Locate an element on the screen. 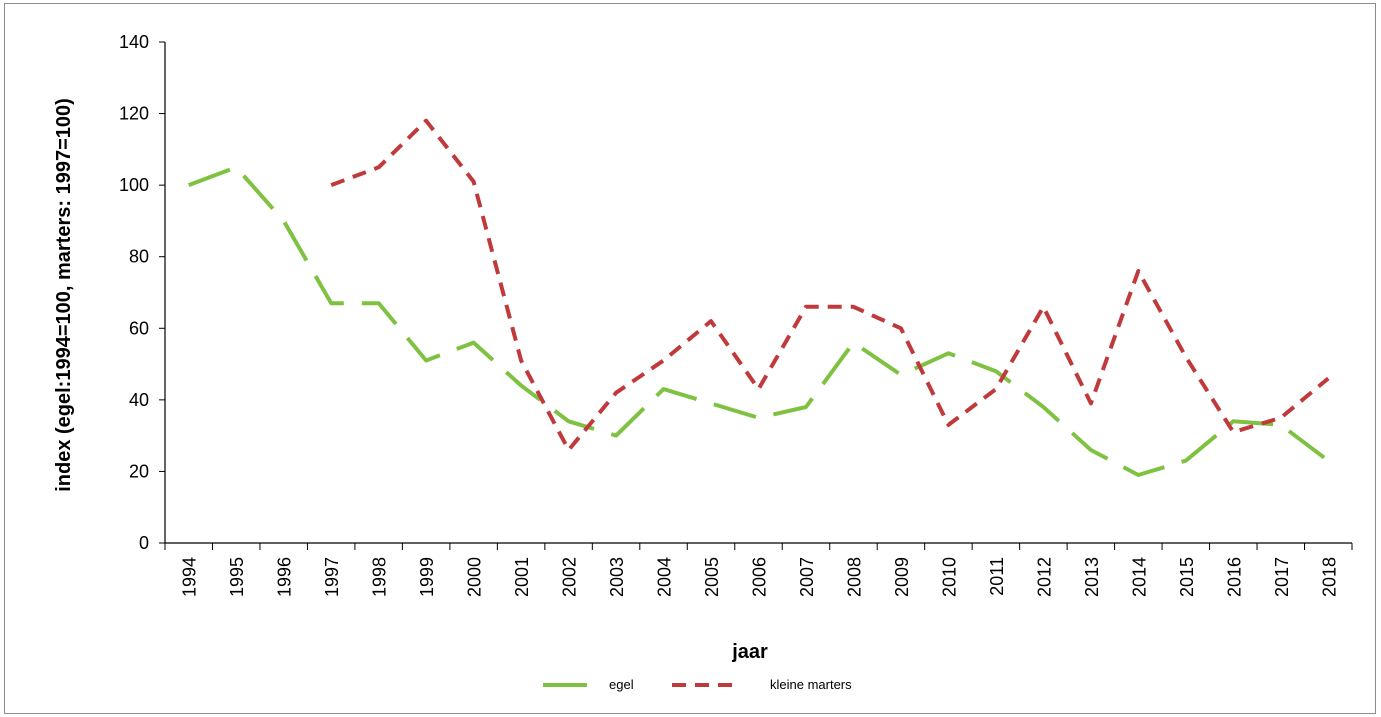 The image size is (1381, 717). y-tick-label: 40 is located at coordinates (139, 400).